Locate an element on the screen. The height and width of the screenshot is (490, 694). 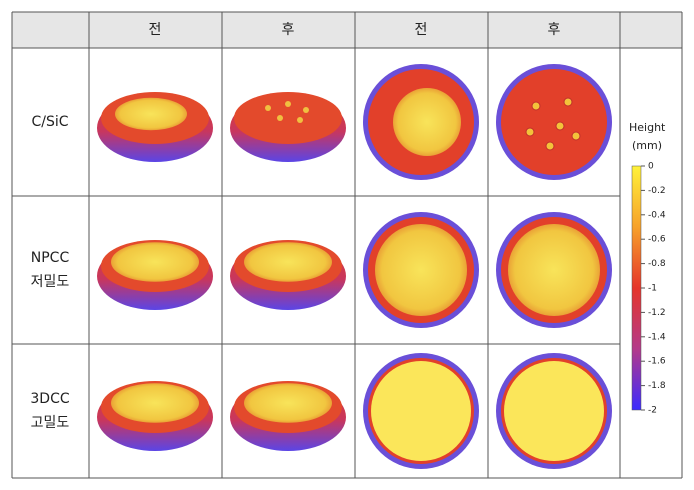
row-label: 3DCC is located at coordinates (49, 399).